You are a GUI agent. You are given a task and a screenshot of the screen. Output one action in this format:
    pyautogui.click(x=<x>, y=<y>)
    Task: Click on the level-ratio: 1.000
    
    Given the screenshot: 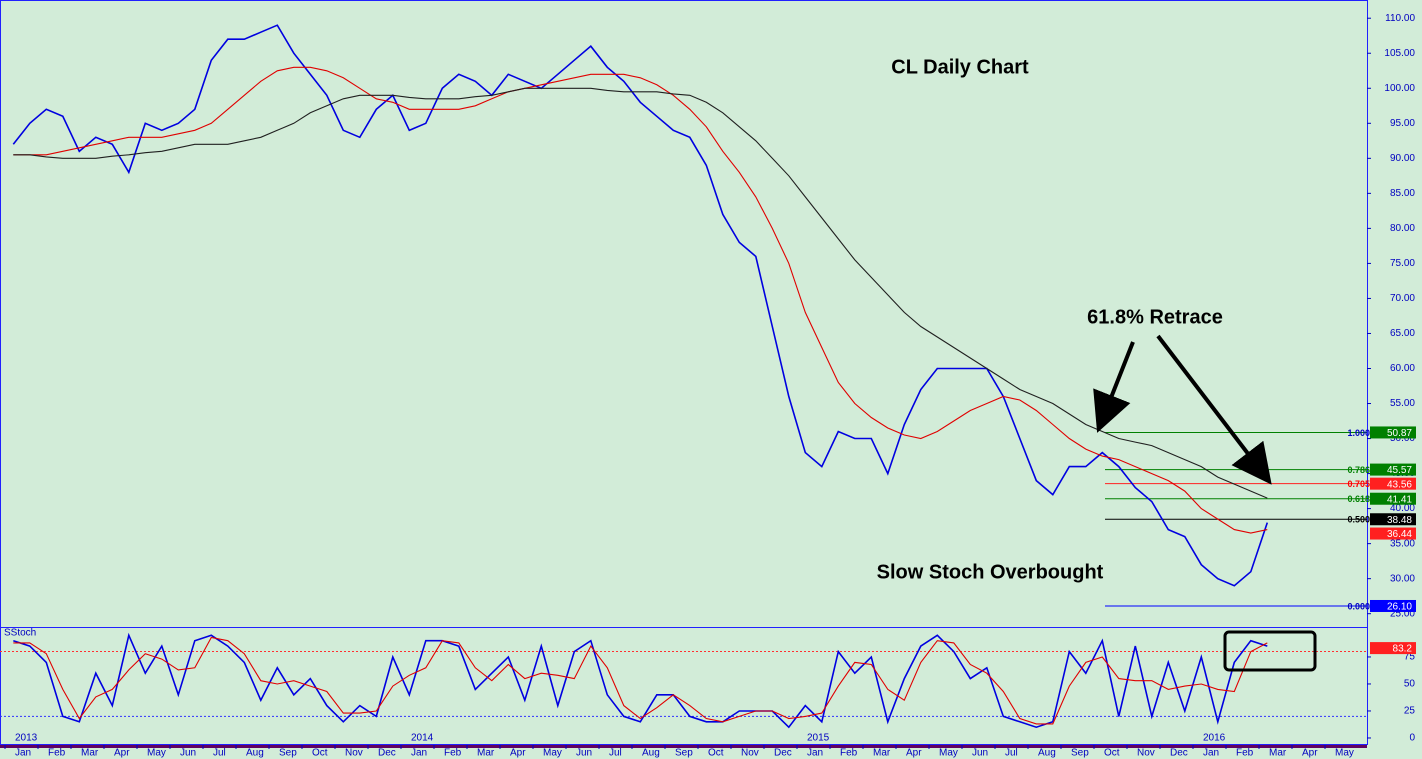 What is the action you would take?
    pyautogui.click(x=1358, y=433)
    